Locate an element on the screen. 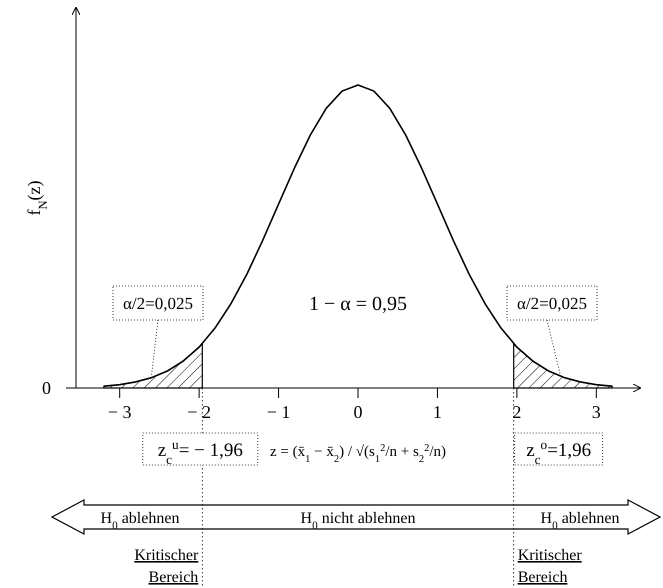  x-tick-label: − 1 is located at coordinates (278, 412).